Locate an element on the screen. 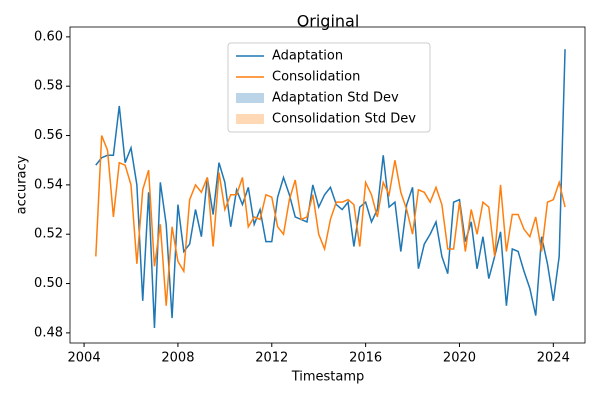 This screenshot has height=404, width=600. chart-title: Original is located at coordinates (328, 21).